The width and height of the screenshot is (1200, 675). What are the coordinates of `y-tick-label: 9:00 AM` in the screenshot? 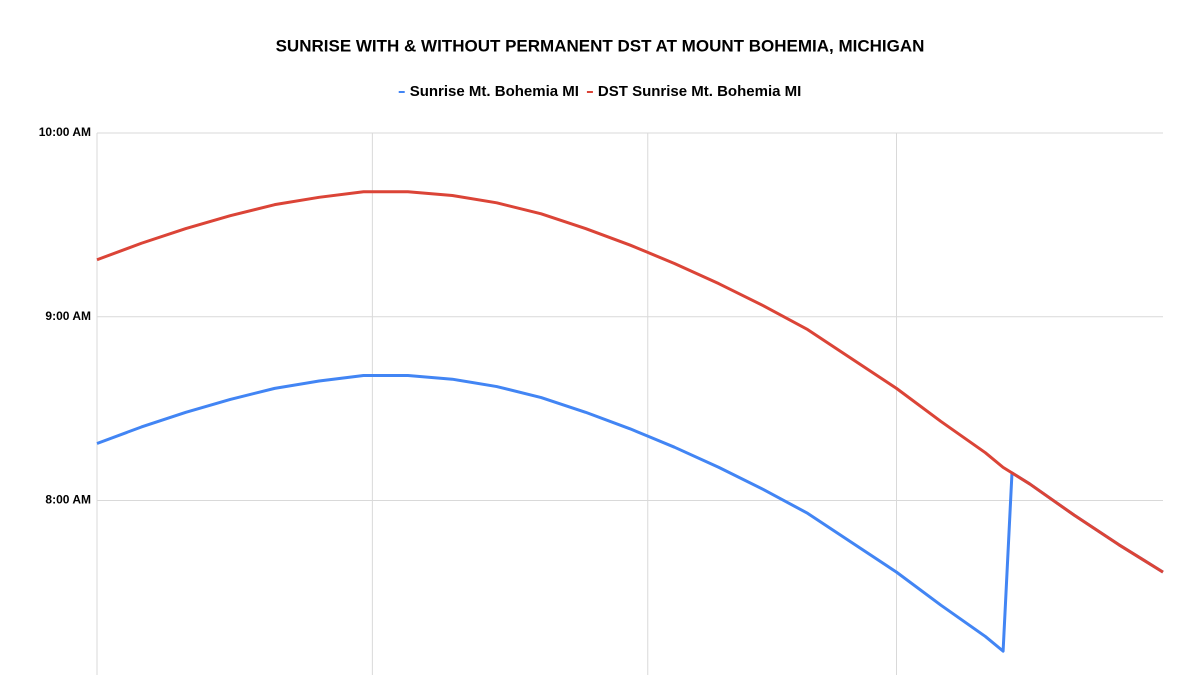 It's located at (68, 316).